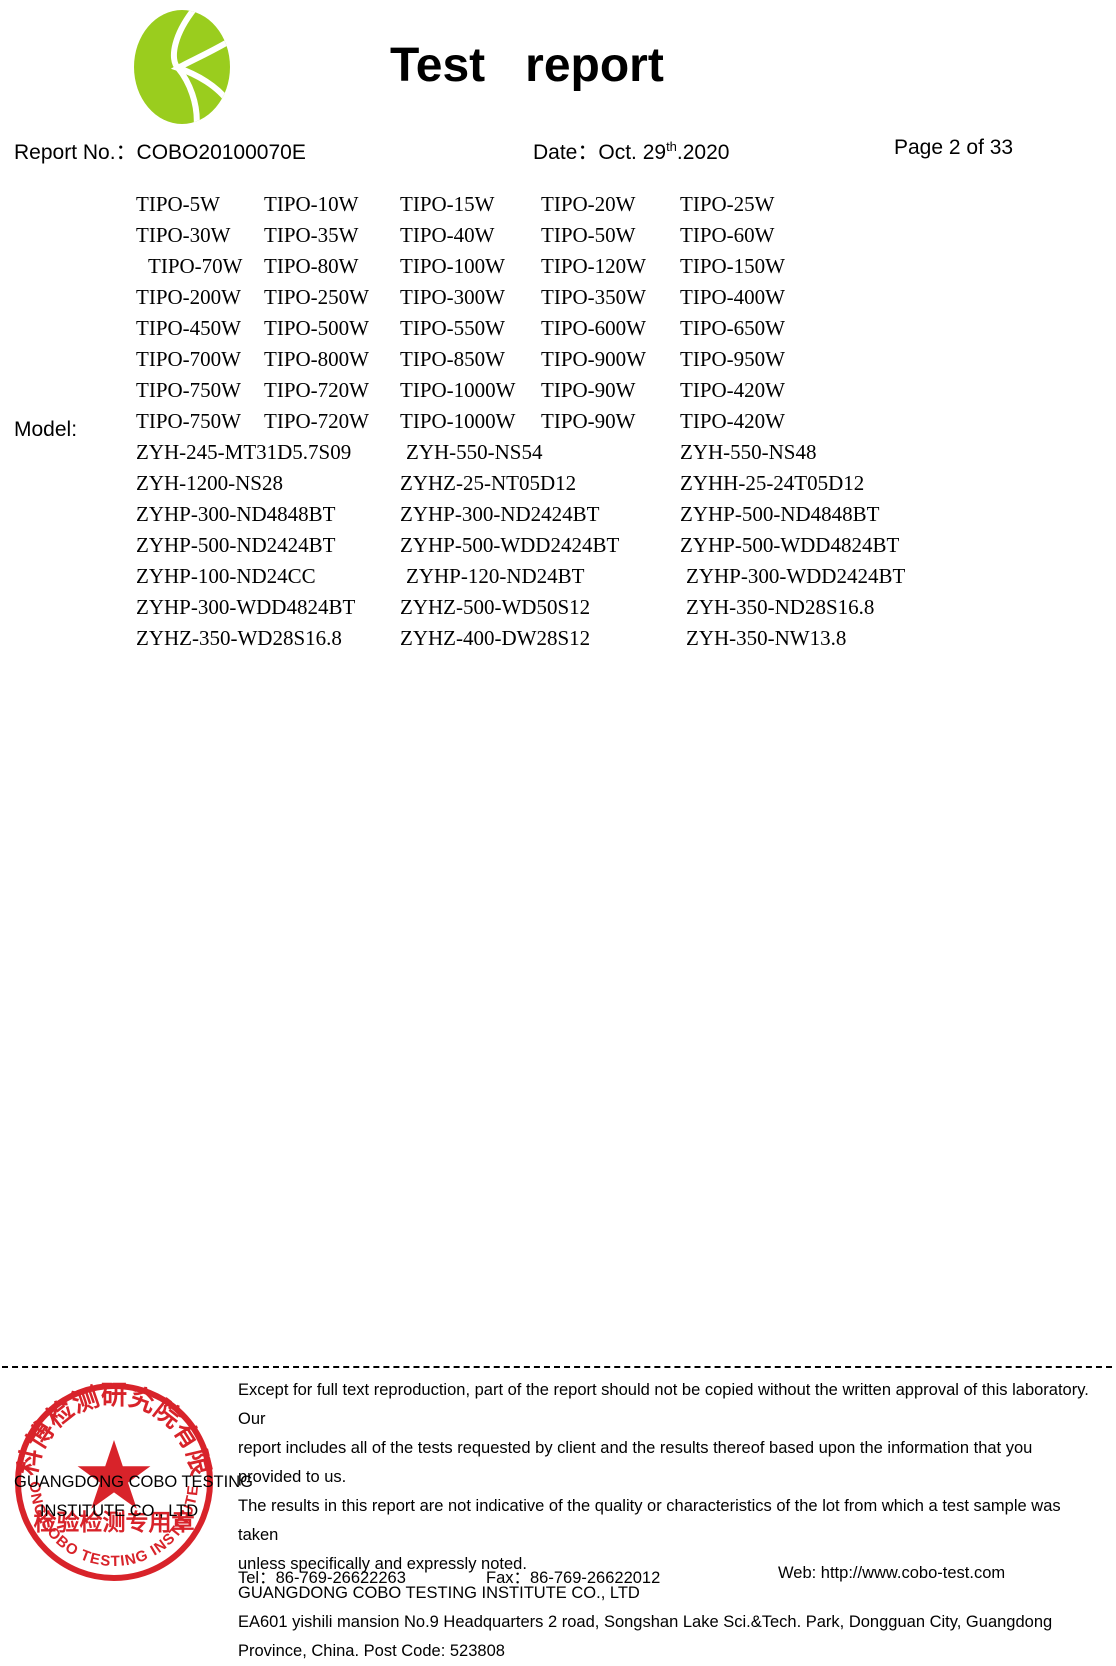 This screenshot has width=1116, height=1666. What do you see at coordinates (566, 152) in the screenshot?
I see `report-date-label: Date：` at bounding box center [566, 152].